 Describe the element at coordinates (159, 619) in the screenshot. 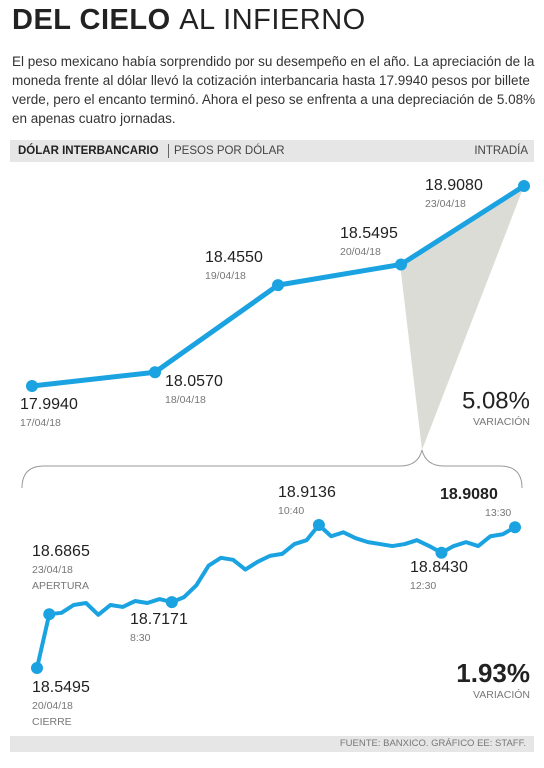

I see `value-label: 18.7171` at that location.